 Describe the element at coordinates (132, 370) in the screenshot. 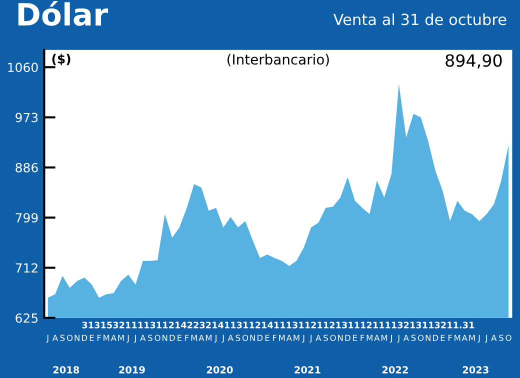

I see `text: 2019` at that location.